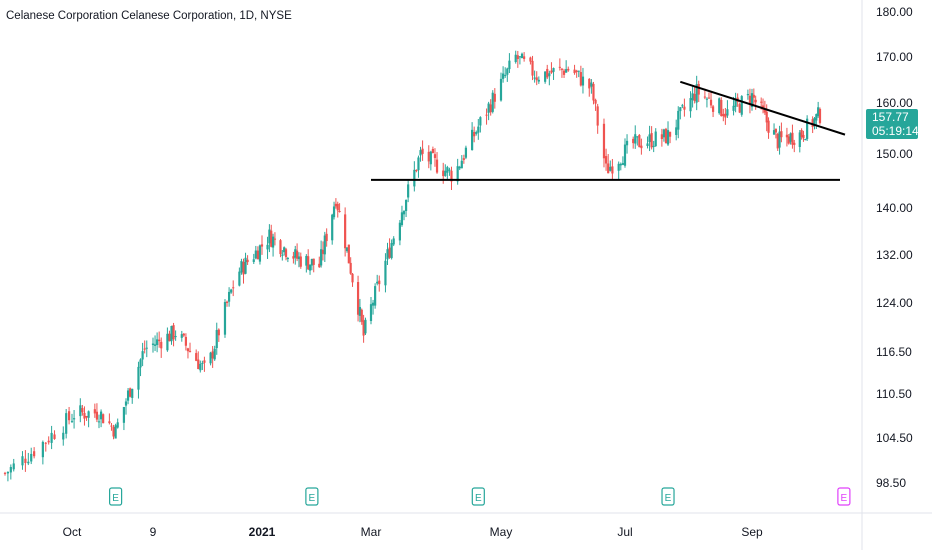 This screenshot has height=550, width=932. I want to click on earnings-marker-label: E, so click(115, 498).